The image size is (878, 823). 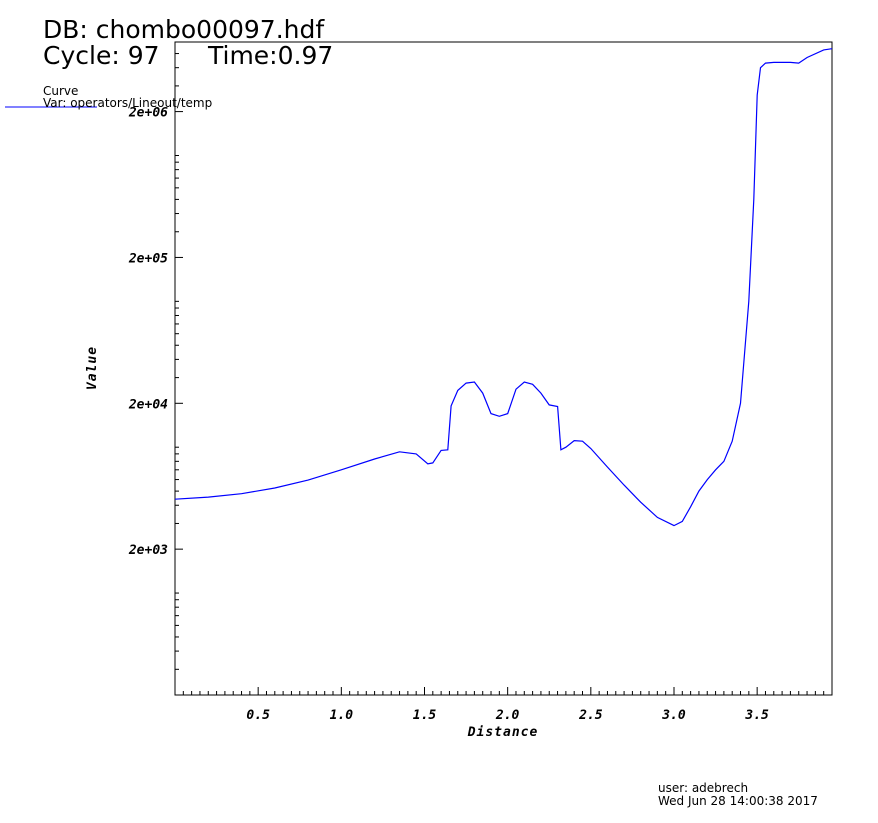 I want to click on x-tick-label: 1.0, so click(x=342, y=715).